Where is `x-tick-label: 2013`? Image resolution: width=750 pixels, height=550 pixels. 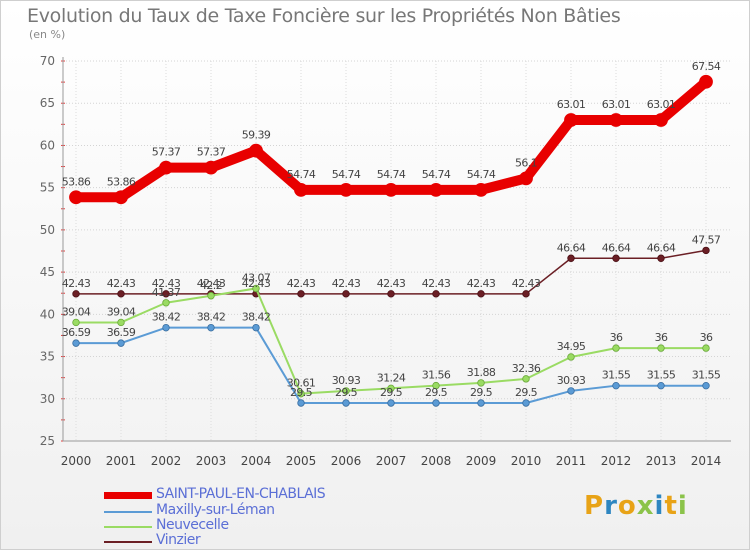
x-tick-label: 2013 is located at coordinates (661, 461).